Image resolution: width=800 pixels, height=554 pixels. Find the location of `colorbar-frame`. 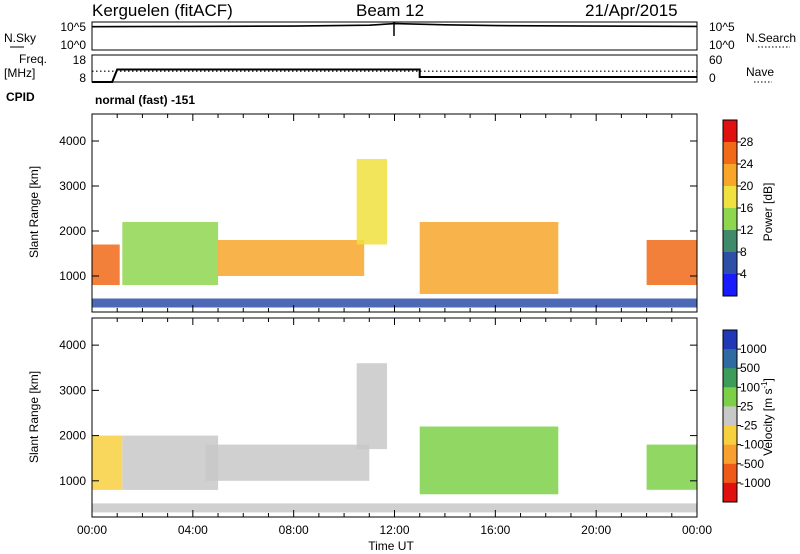

colorbar-frame is located at coordinates (730, 416).